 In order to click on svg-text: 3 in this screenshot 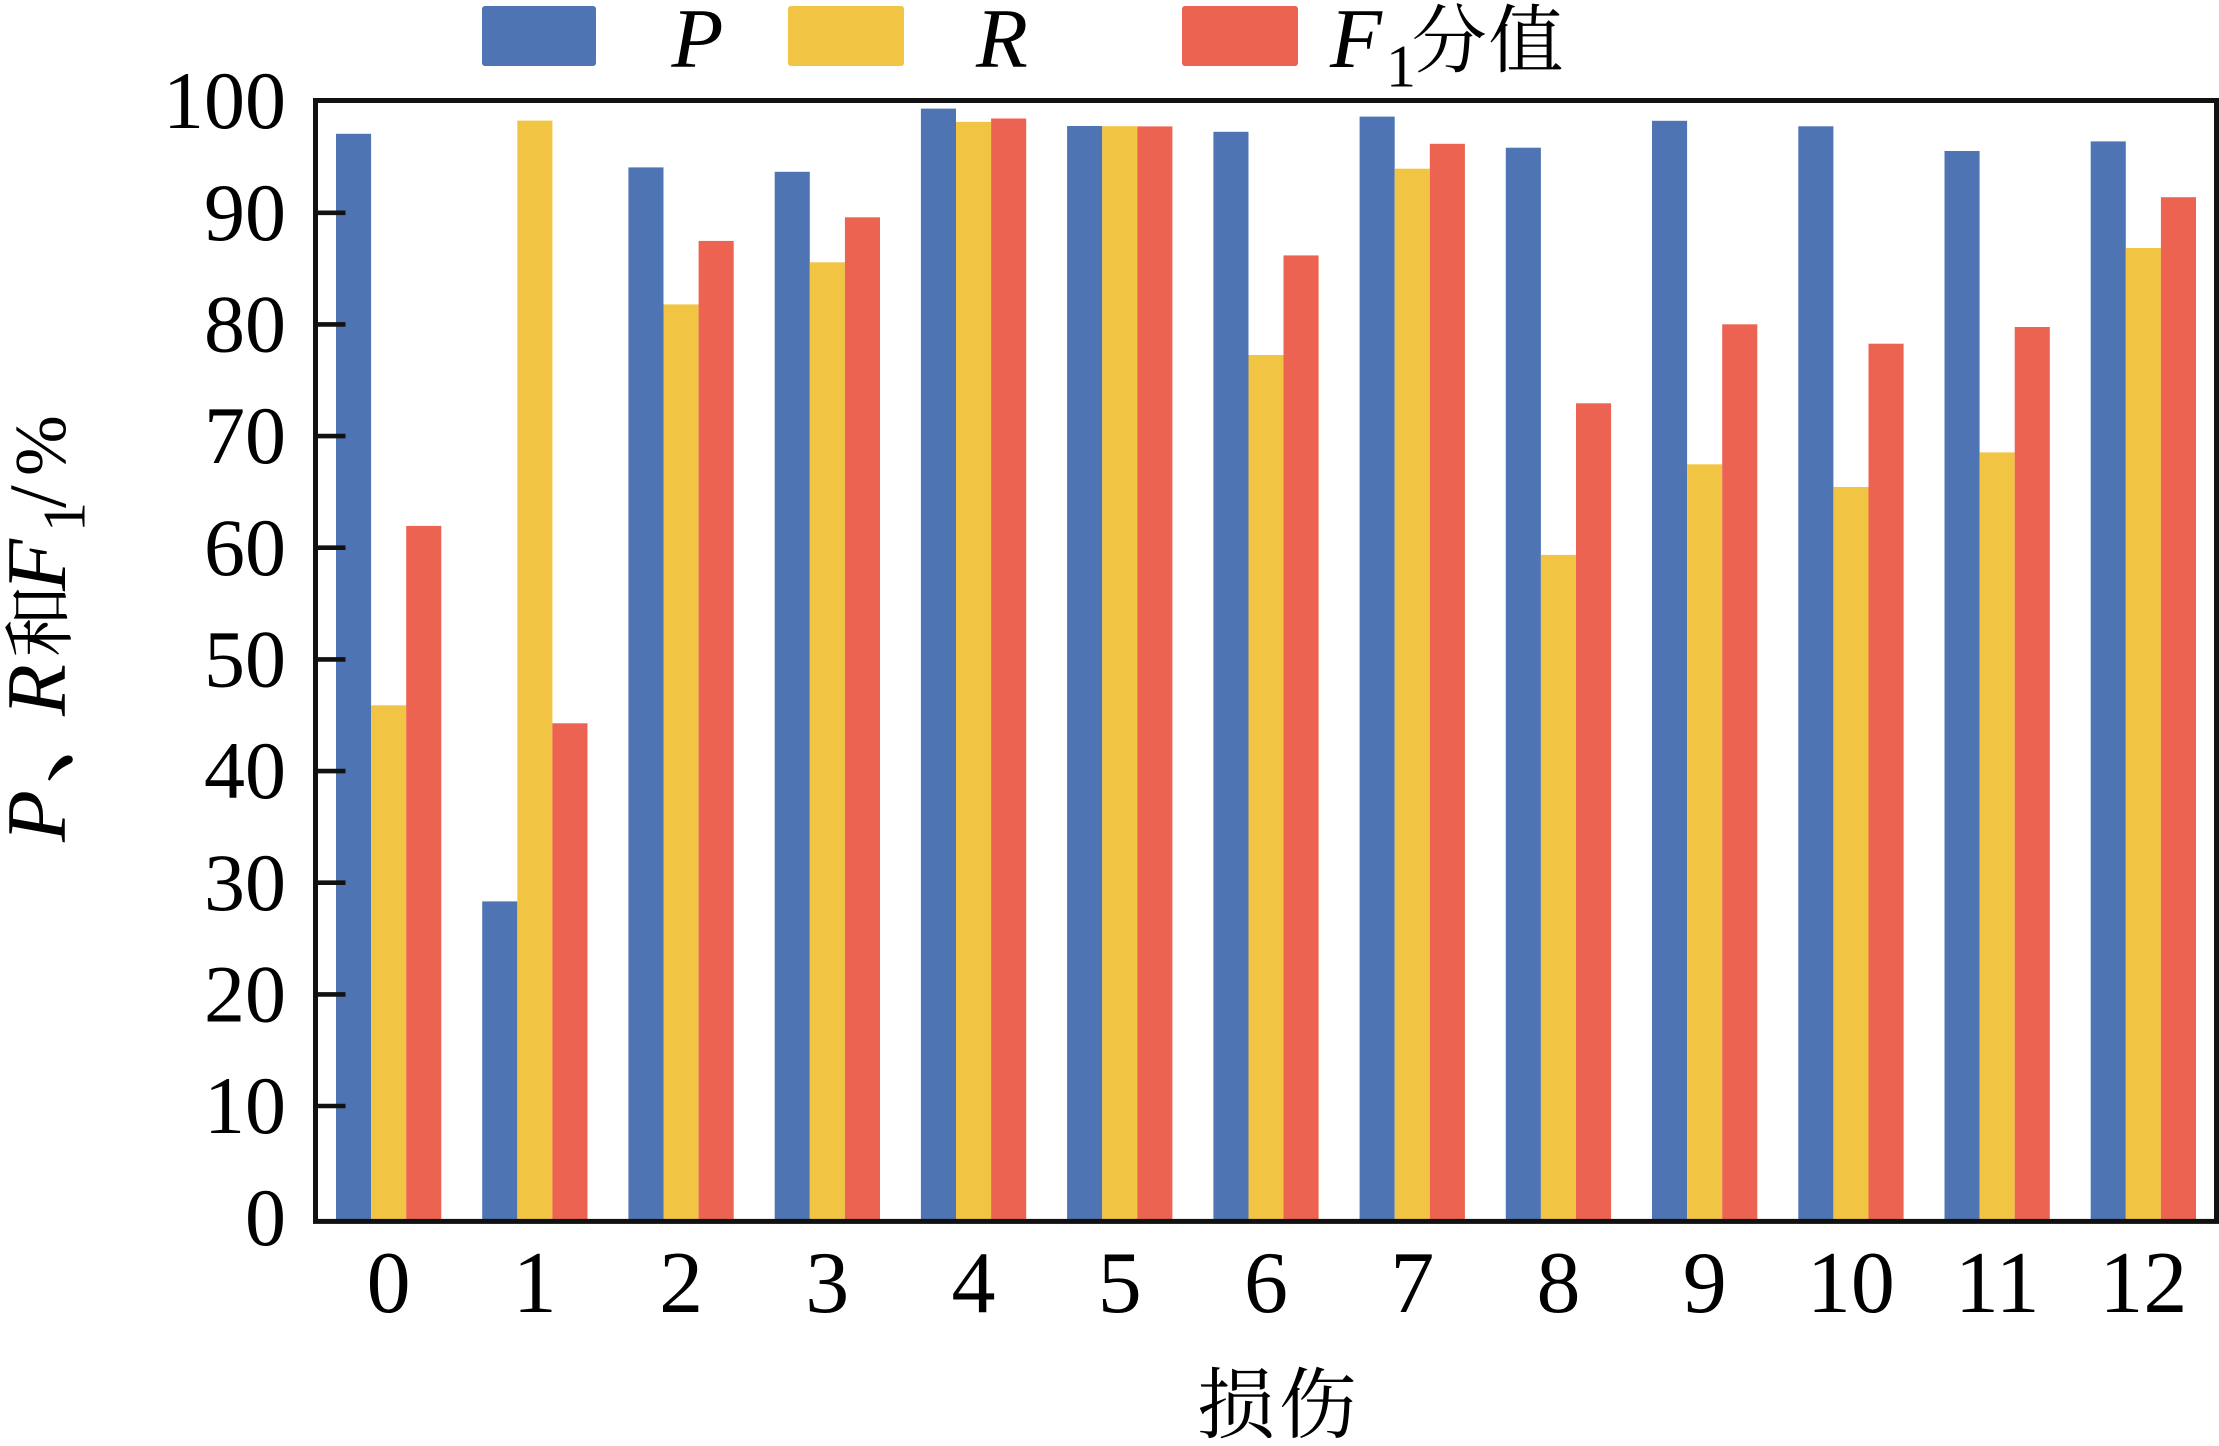, I will do `click(827, 1283)`.